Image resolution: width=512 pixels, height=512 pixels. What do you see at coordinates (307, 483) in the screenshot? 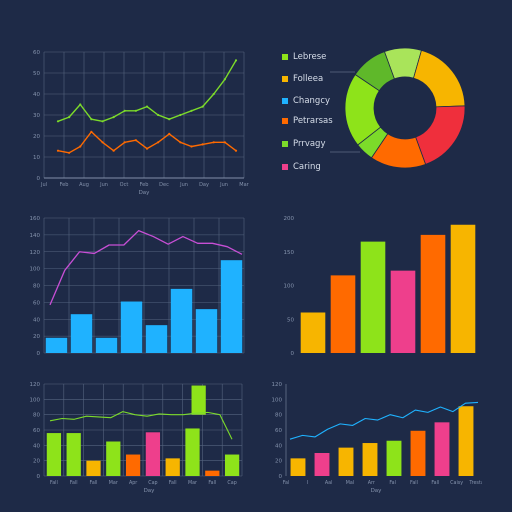
I see `x-tick-label: I` at bounding box center [307, 483].